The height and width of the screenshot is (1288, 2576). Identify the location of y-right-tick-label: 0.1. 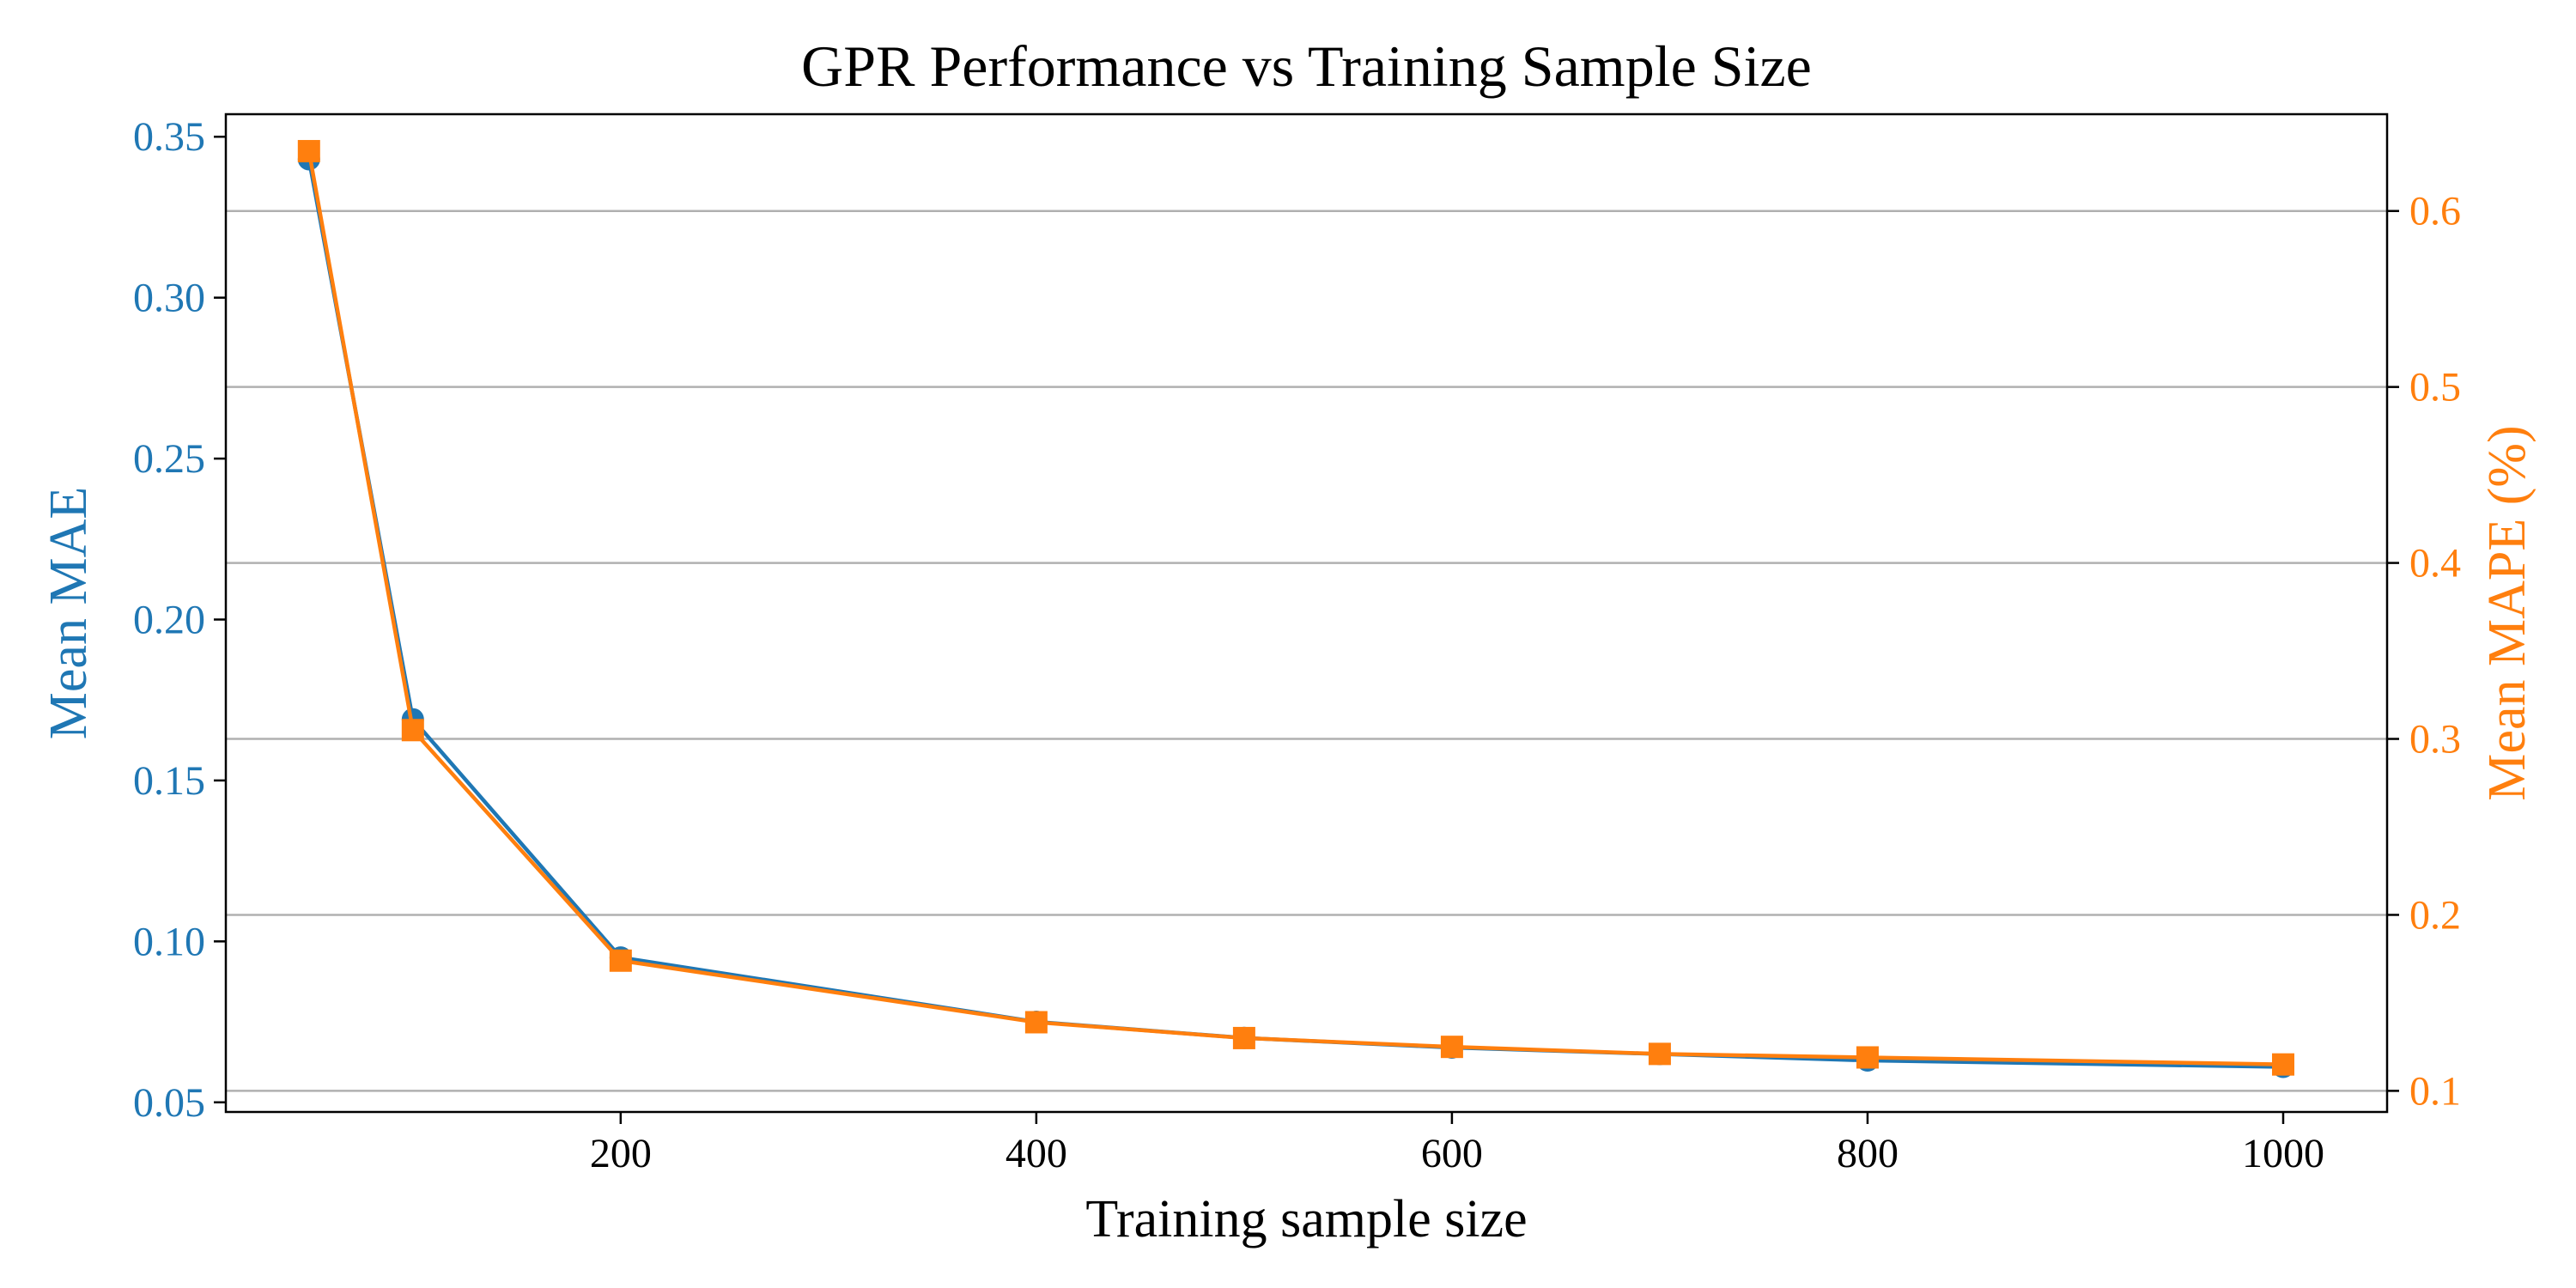
(2435, 1091).